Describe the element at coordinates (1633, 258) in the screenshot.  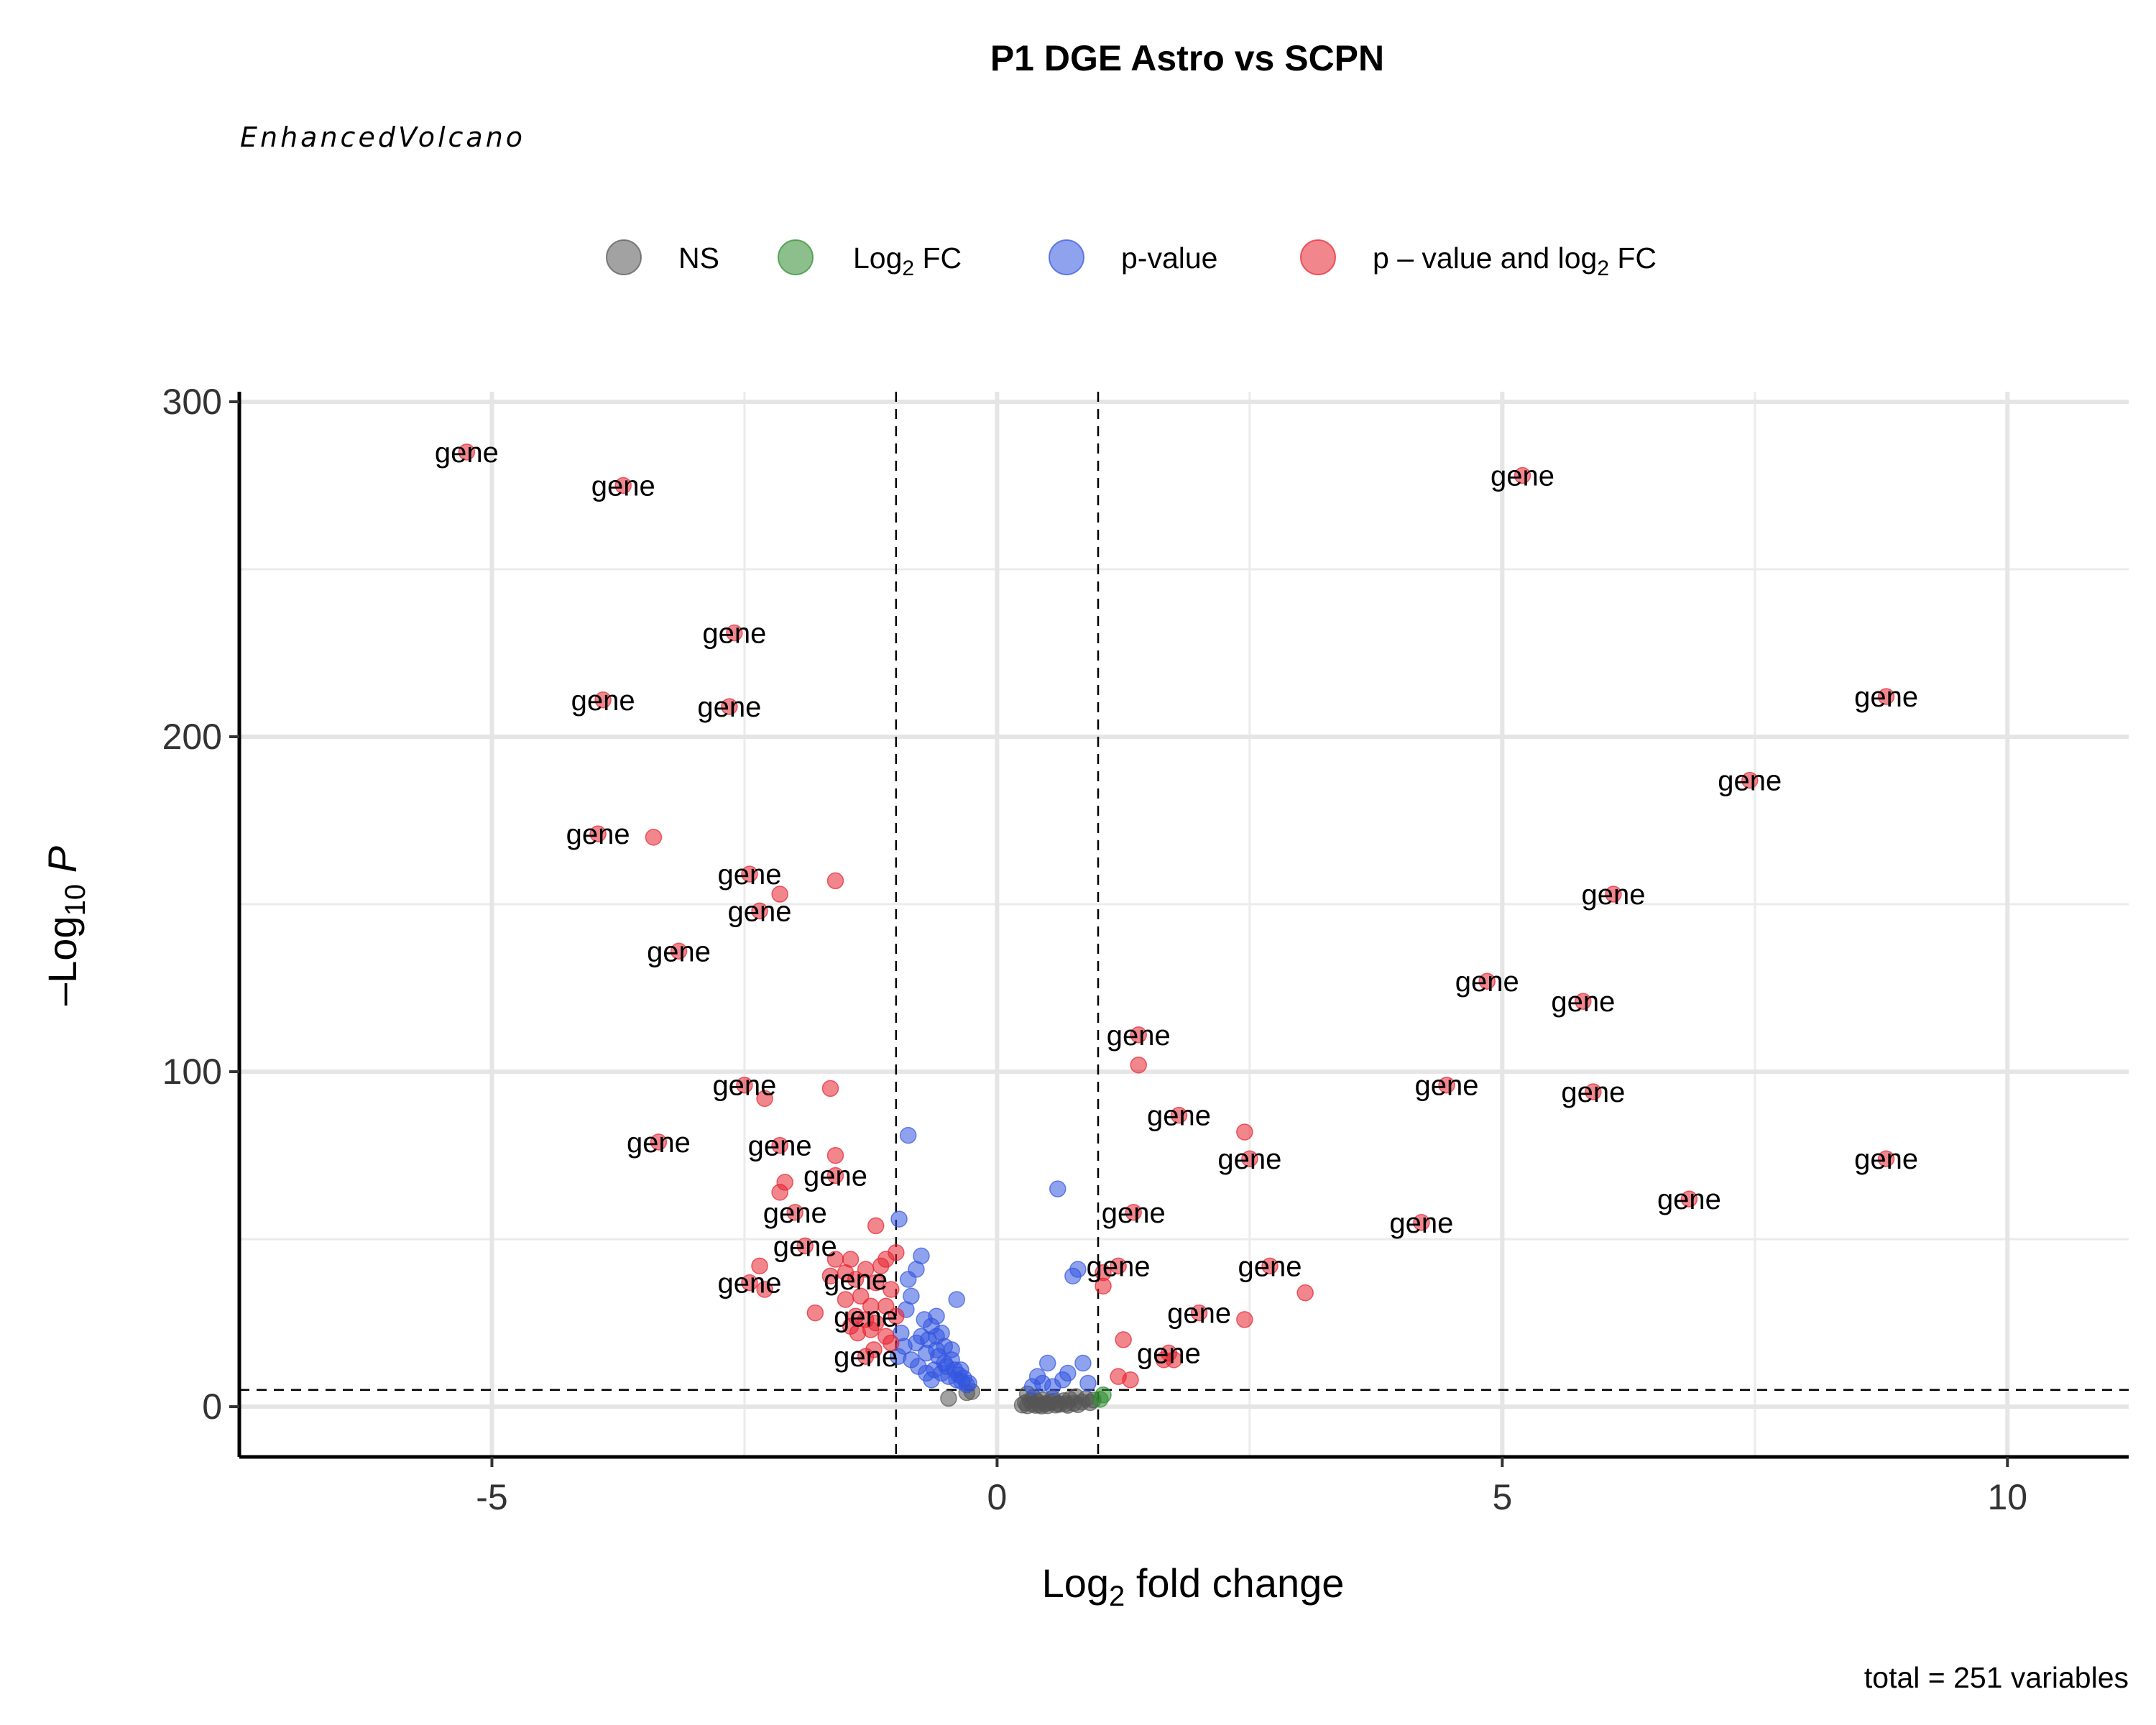
I see `legend-label-suffix: FC` at that location.